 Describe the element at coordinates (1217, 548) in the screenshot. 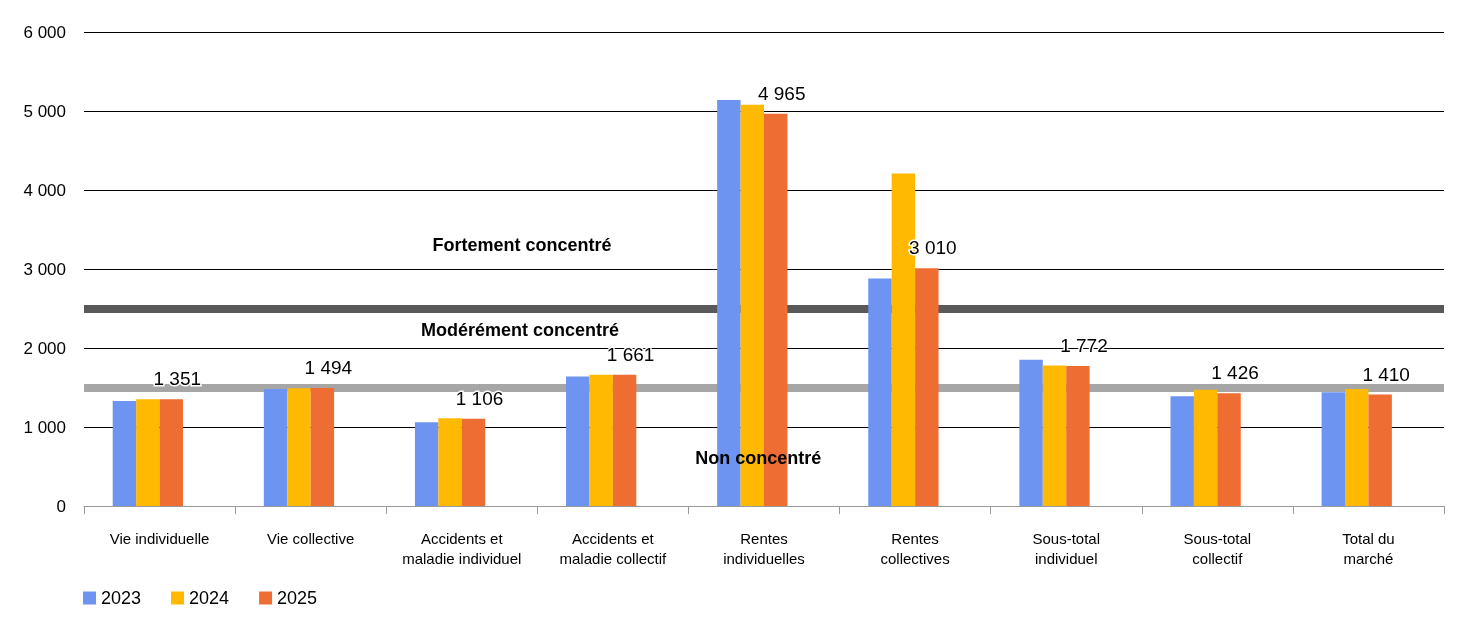

I see `x-tick-label: Sous-total collectif` at that location.